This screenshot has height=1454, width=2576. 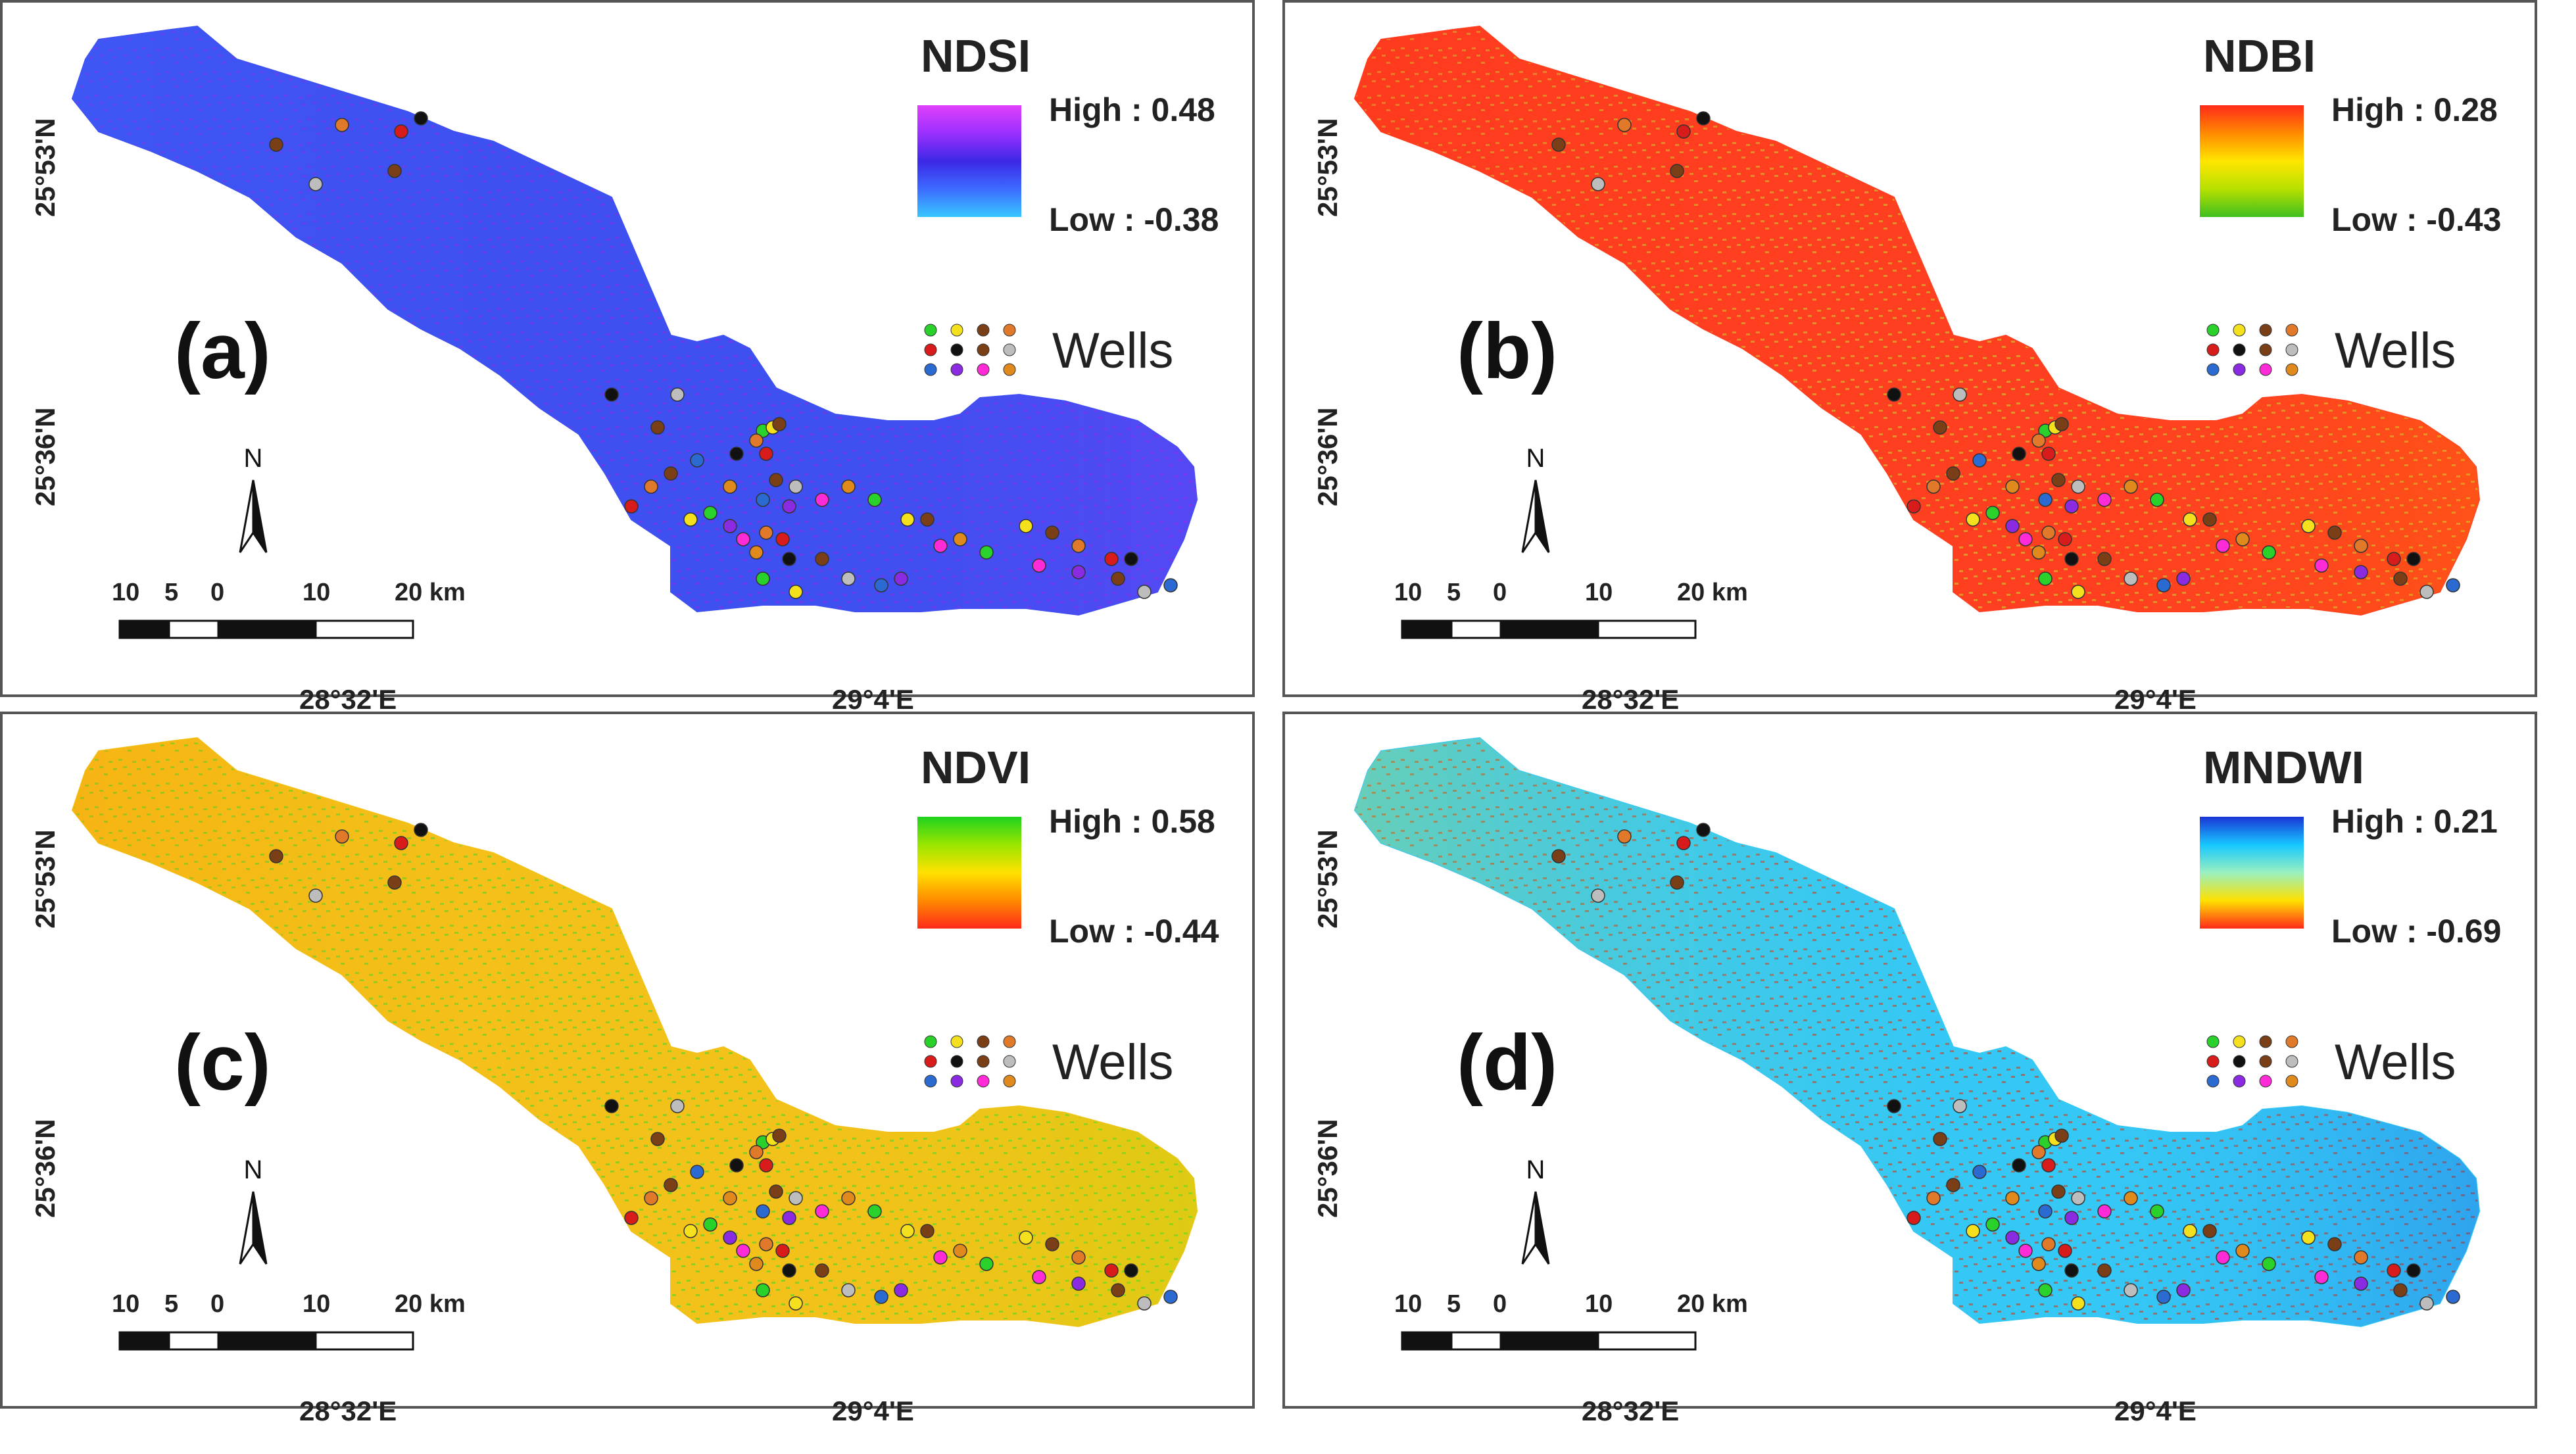 I want to click on scale-tick-label: 0, so click(x=1500, y=592).